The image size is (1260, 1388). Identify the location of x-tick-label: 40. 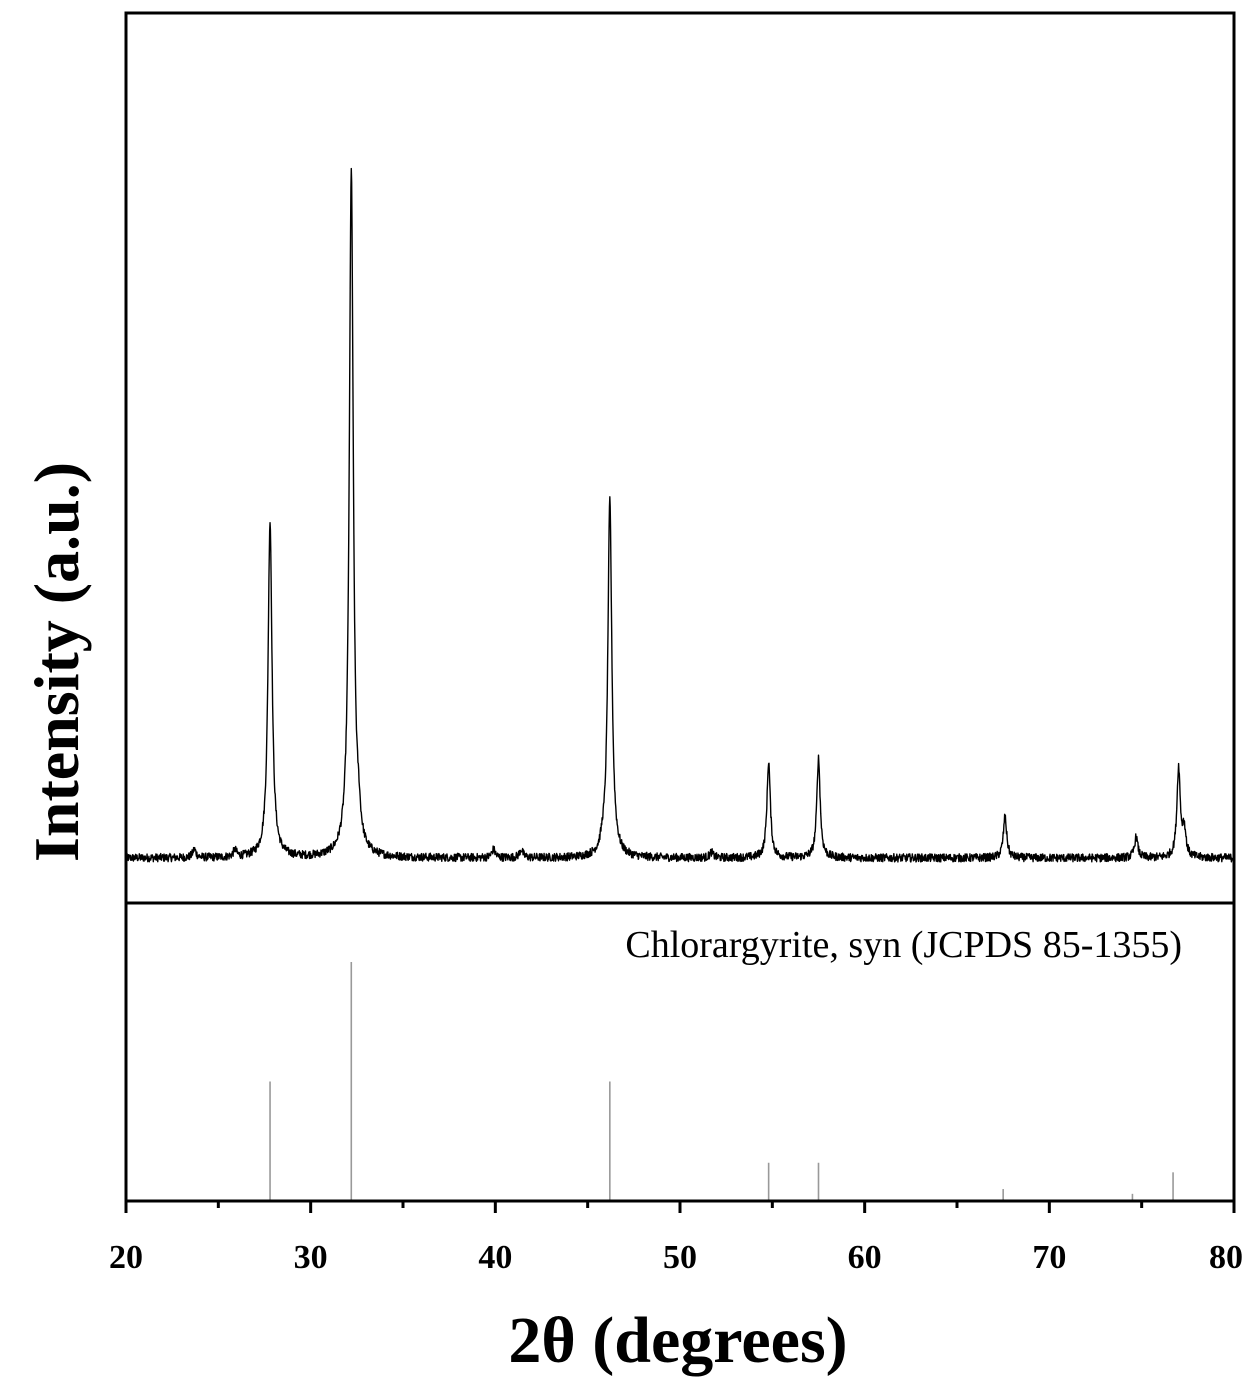
(495, 1257).